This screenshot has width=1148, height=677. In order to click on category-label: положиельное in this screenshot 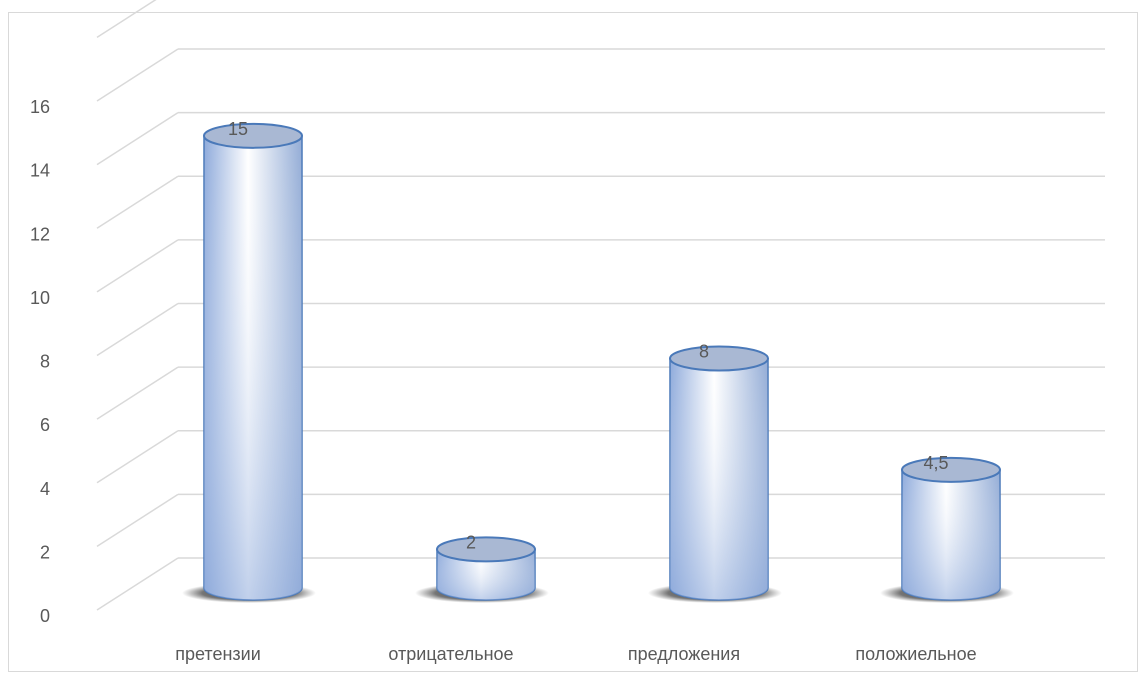, I will do `click(915, 654)`.